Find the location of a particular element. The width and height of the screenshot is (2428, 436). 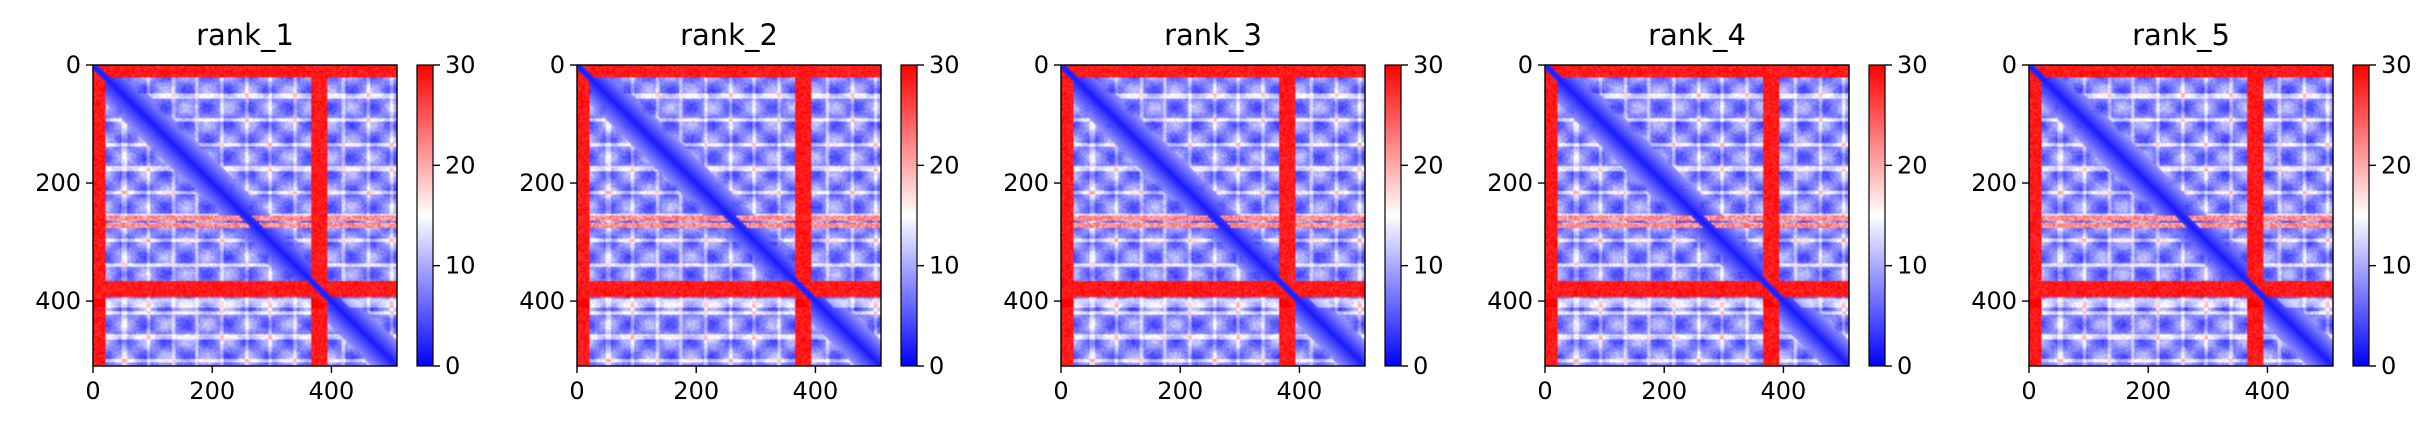

panel-title: rank_4 is located at coordinates (1697, 35).